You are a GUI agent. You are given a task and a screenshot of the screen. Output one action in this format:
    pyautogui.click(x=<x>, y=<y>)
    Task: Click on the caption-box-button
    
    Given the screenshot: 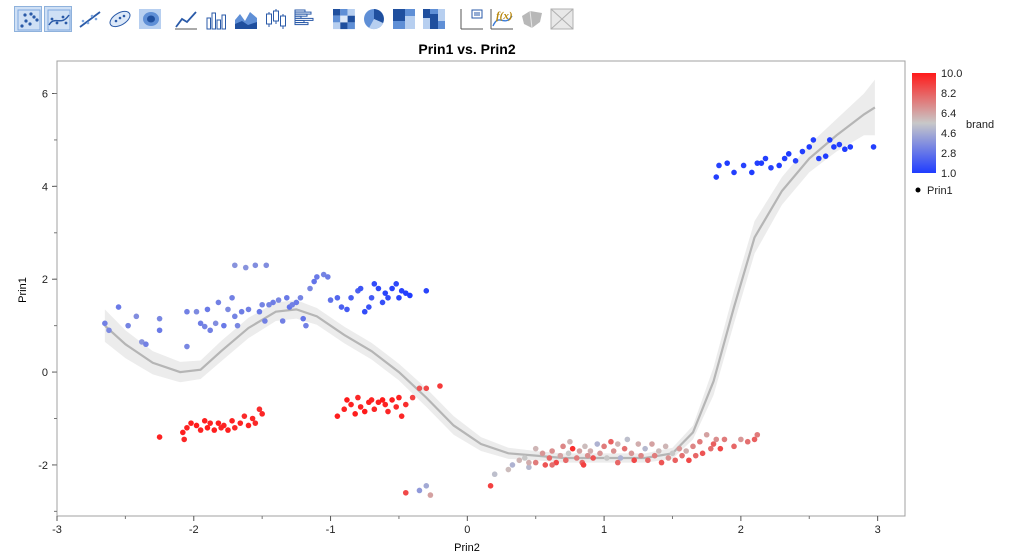 What is the action you would take?
    pyautogui.click(x=472, y=19)
    